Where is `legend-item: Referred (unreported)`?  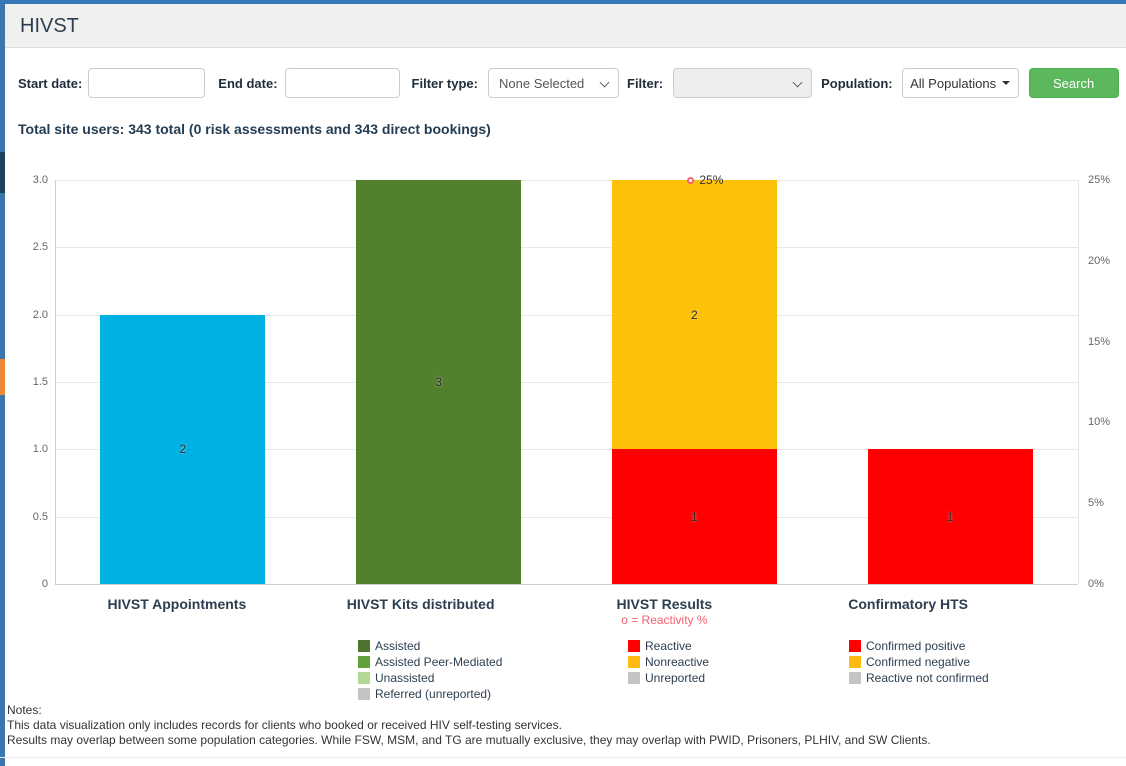 legend-item: Referred (unreported) is located at coordinates (430, 693).